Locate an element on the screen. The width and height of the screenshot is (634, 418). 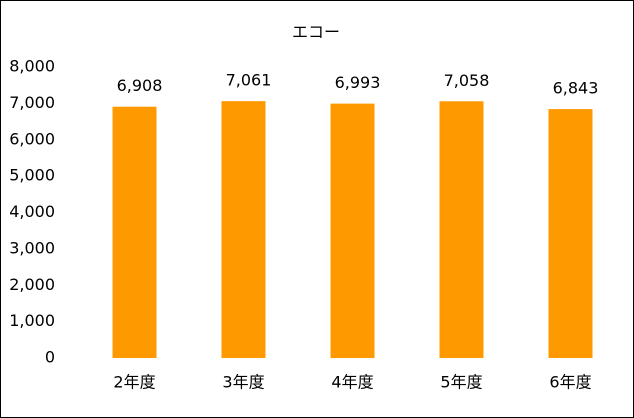
y-tick-label: 3,000 is located at coordinates (32, 247).